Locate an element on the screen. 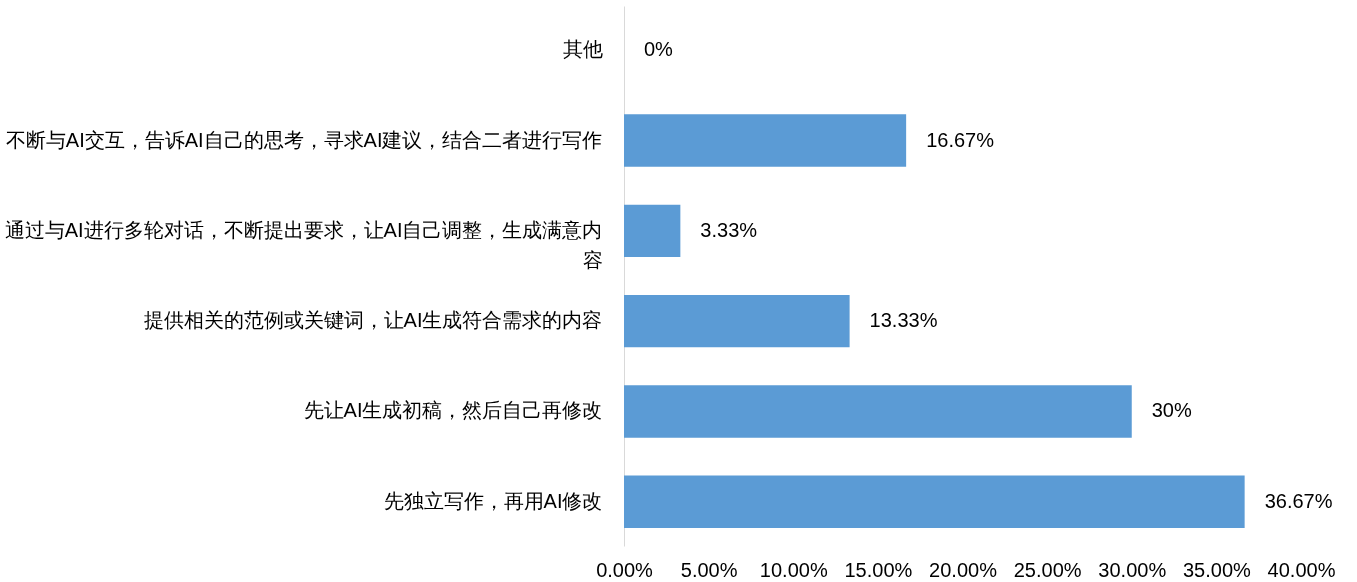 The width and height of the screenshot is (1357, 582). x-tick-label: 30.00% is located at coordinates (1132, 569).